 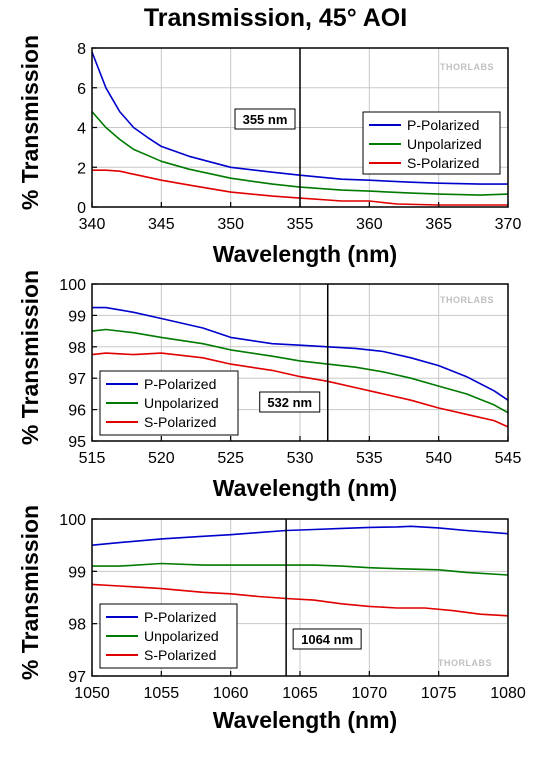 I want to click on marker-label: 1064 nm, so click(x=327, y=639).